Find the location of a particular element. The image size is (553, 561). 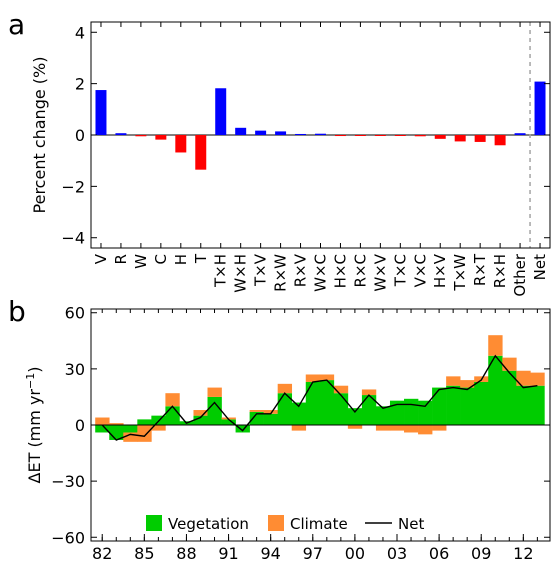

x-tick-label-b: 00 is located at coordinates (355, 552).